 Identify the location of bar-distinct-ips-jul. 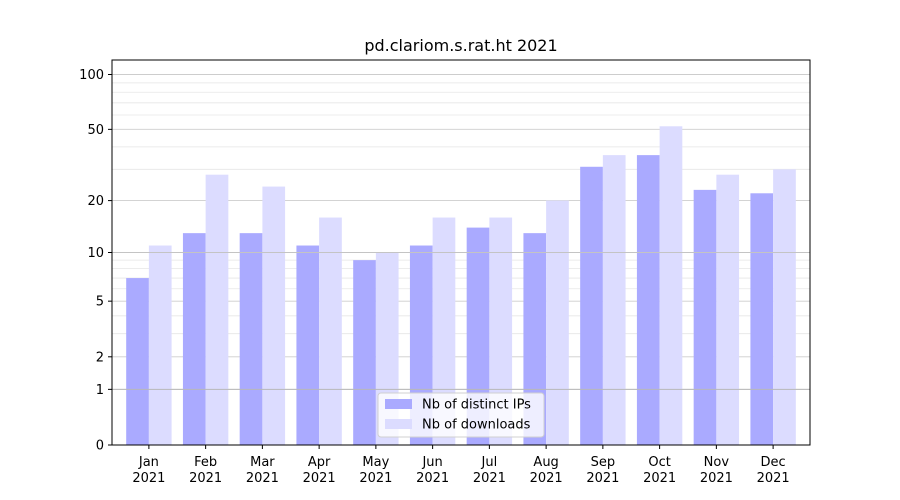
(478, 336).